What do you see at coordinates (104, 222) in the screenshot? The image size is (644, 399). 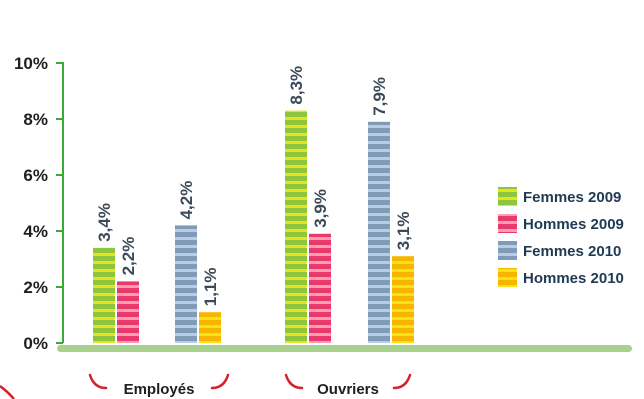 I see `data-label: 3,4%` at bounding box center [104, 222].